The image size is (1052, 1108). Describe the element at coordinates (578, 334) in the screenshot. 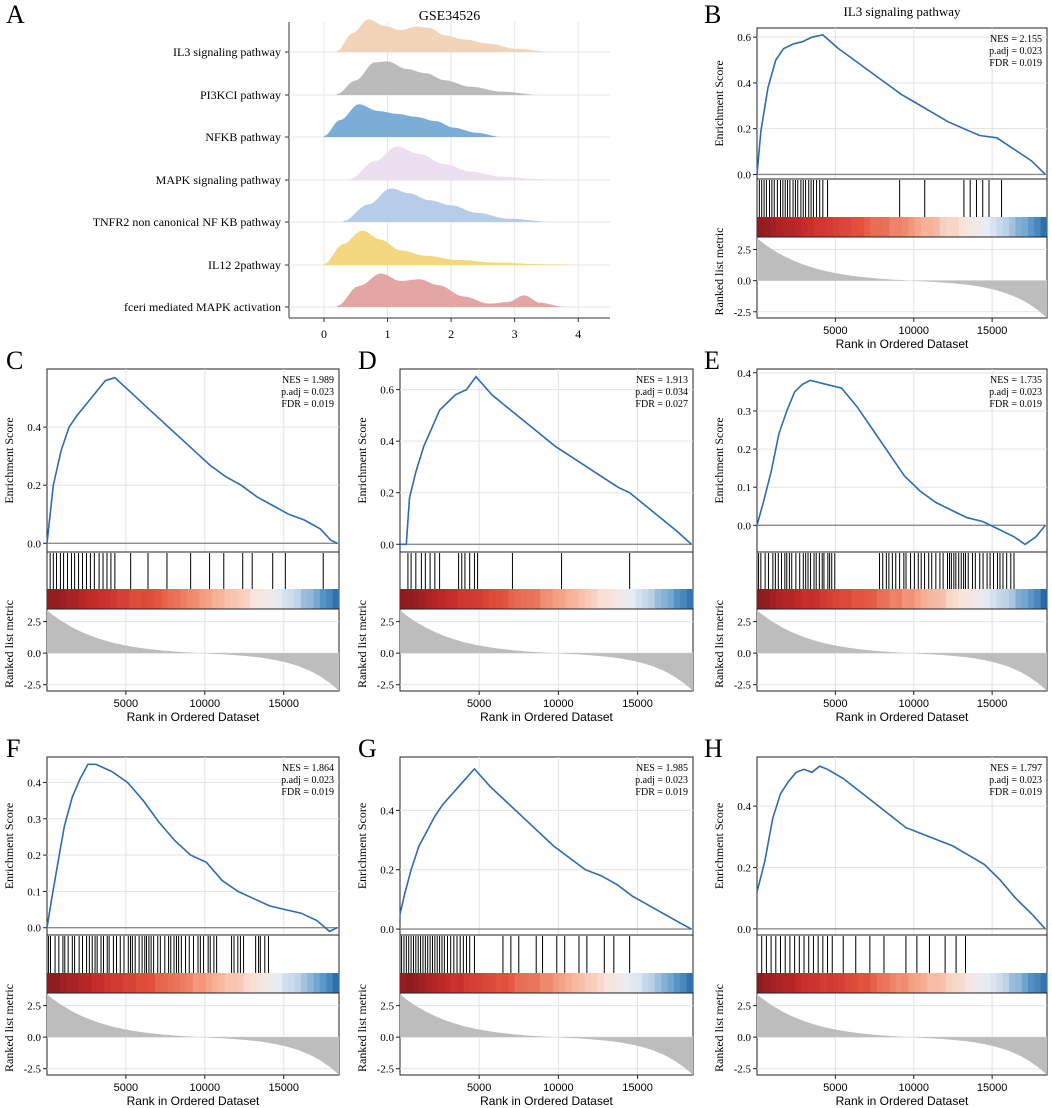

I see `x-tick-label: 4` at that location.